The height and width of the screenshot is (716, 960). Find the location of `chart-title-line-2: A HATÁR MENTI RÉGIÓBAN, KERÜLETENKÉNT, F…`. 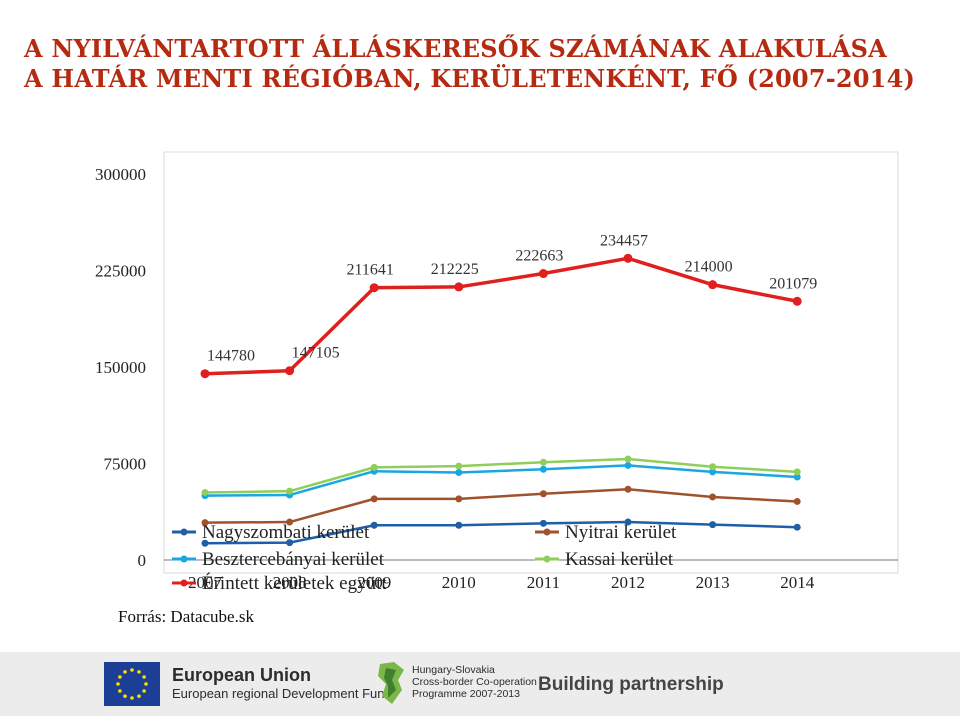

chart-title-line-2: A HATÁR MENTI RÉGIÓBAN, KERÜLETENKÉNT, F… is located at coordinates (470, 78).